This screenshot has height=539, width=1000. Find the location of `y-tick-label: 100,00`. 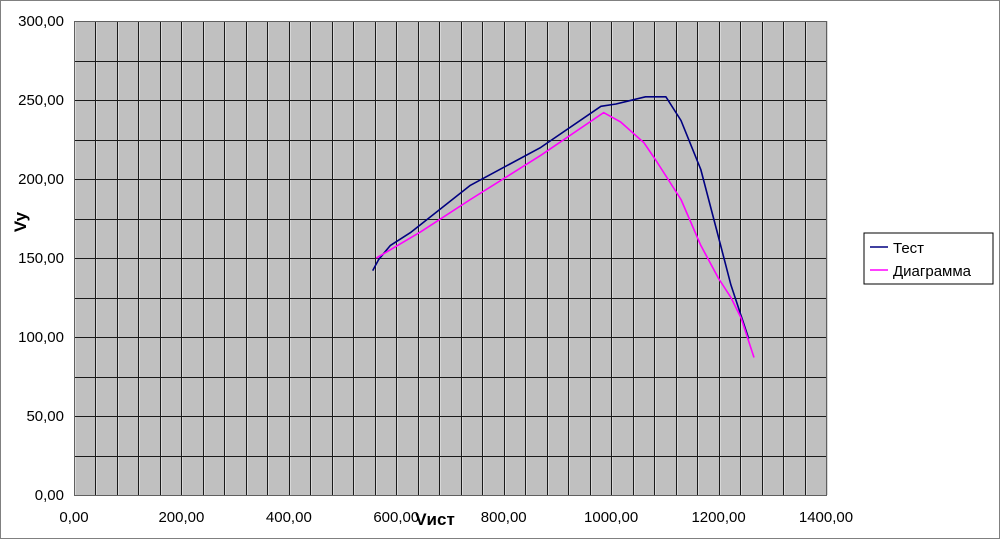

y-tick-label: 100,00 is located at coordinates (41, 337).